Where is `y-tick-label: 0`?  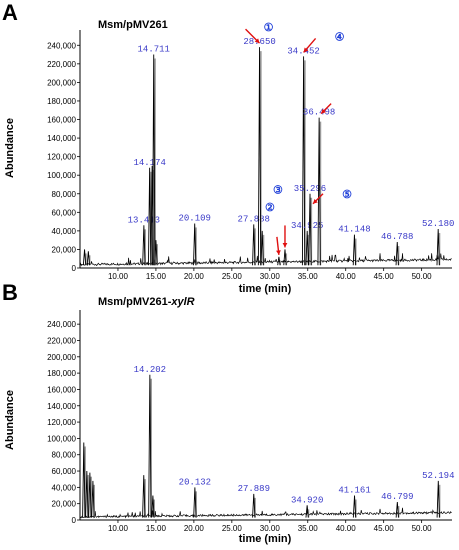 y-tick-label: 0 is located at coordinates (74, 520).